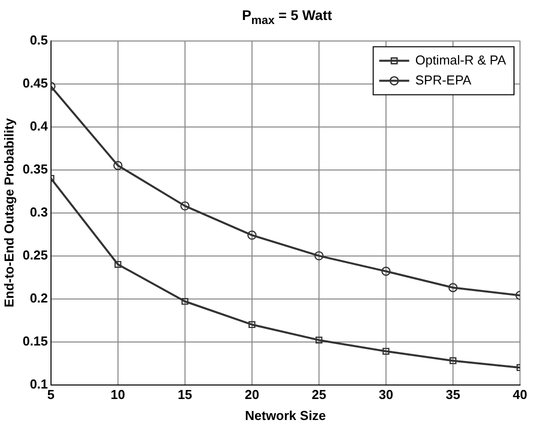 The width and height of the screenshot is (534, 426). Describe the element at coordinates (453, 394) in the screenshot. I see `x-tick-label: 35` at that location.